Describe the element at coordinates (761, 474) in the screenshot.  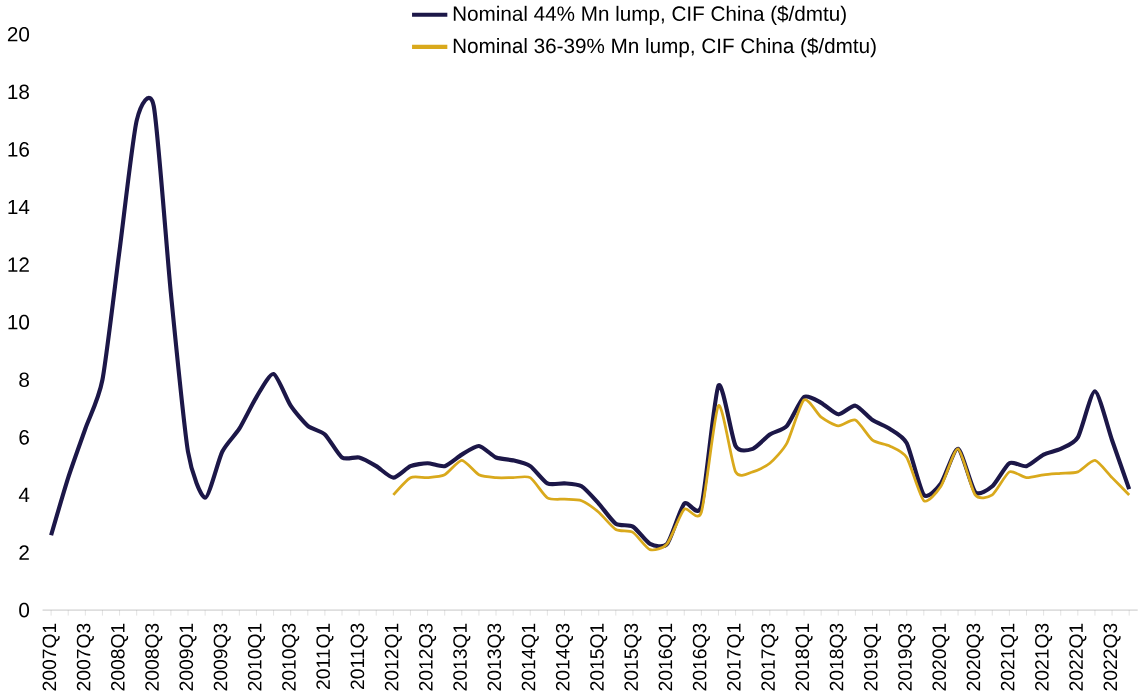
I see `line-series` at that location.